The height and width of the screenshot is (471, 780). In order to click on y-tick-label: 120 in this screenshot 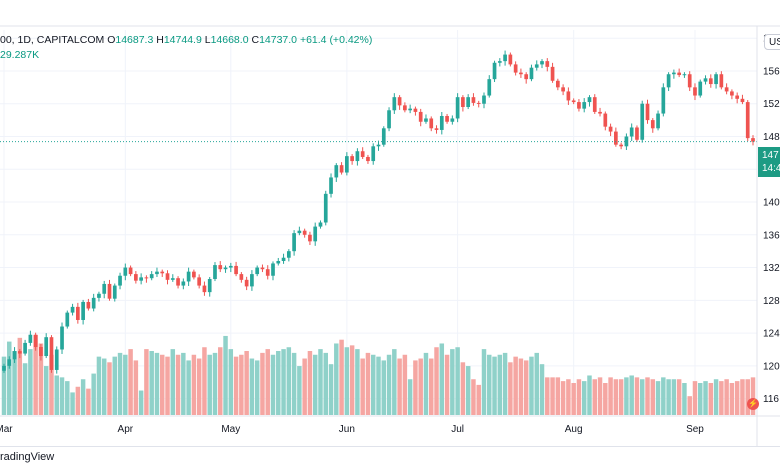, I will do `click(771, 366)`.